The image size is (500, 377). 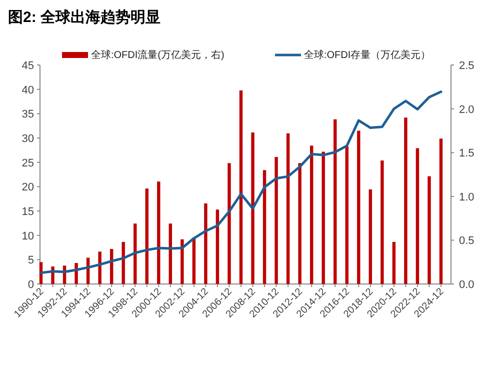 What do you see at coordinates (28, 163) in the screenshot?
I see `y-tick-label: 25` at bounding box center [28, 163].